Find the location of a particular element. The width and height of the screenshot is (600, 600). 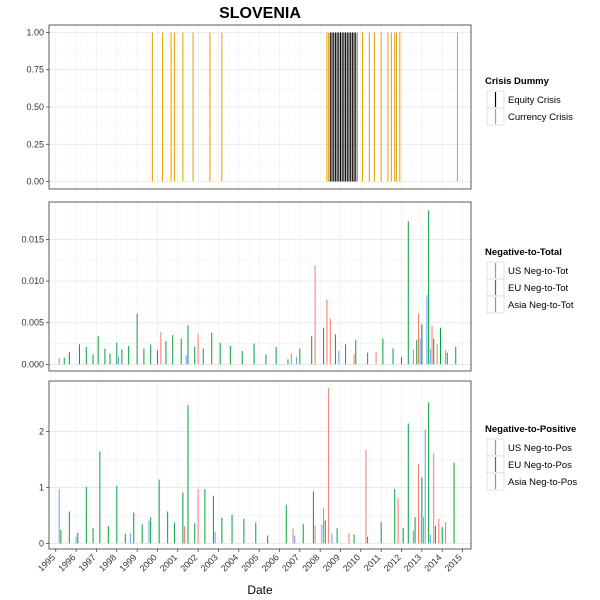

legend-label: Asia Neg-to-Pos is located at coordinates (542, 482).